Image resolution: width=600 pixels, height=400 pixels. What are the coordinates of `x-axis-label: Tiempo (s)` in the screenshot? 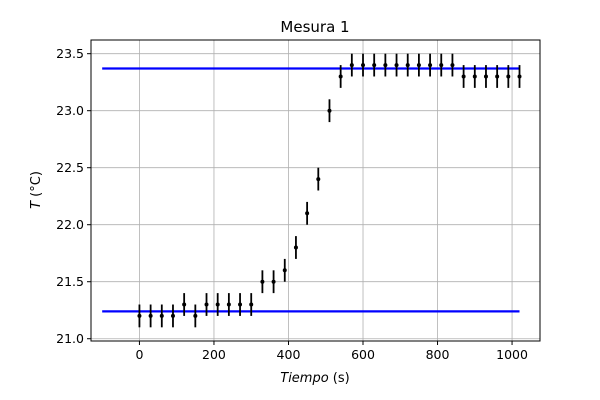 It's located at (314, 378).